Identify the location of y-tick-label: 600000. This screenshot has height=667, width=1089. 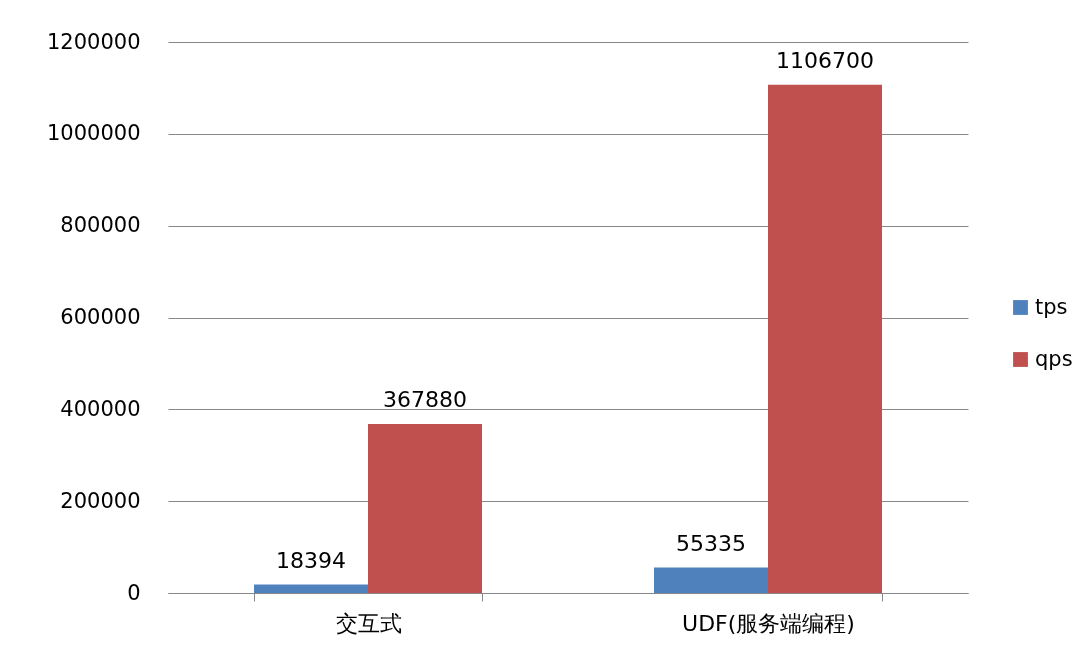
(100, 317).